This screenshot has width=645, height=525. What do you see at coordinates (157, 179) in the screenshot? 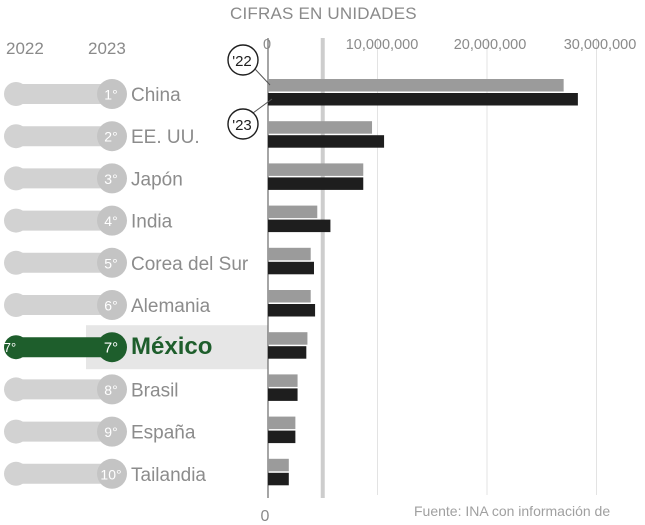
I see `category-label: Japón` at bounding box center [157, 179].